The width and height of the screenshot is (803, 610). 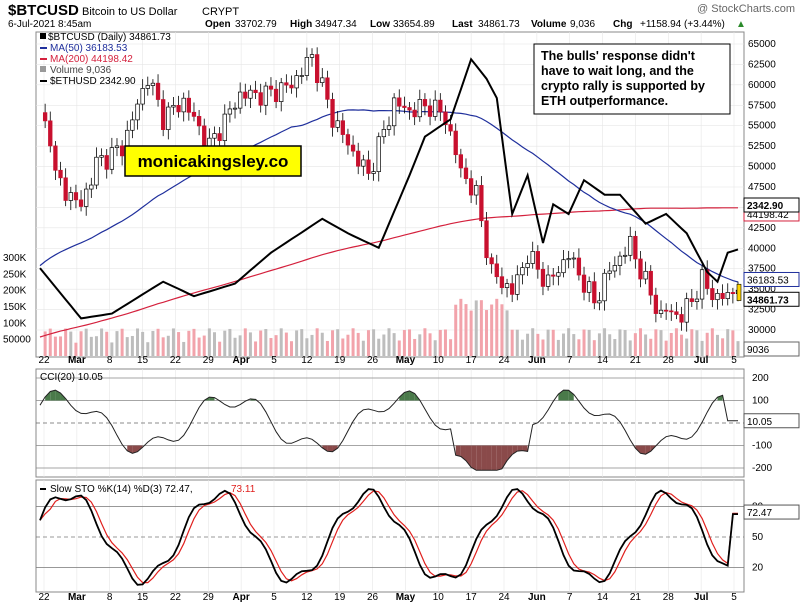 I want to click on symbol-label: $BTCUSD, so click(x=43, y=10).